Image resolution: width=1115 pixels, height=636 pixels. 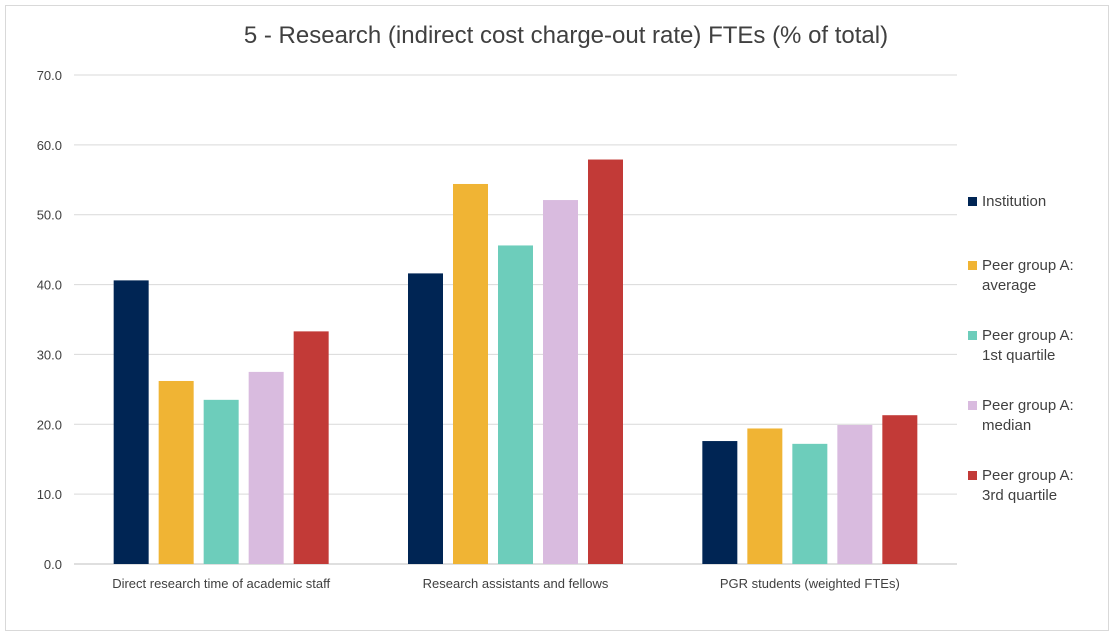 I want to click on legend-entry: Peer group A: median, so click(x=1021, y=415).